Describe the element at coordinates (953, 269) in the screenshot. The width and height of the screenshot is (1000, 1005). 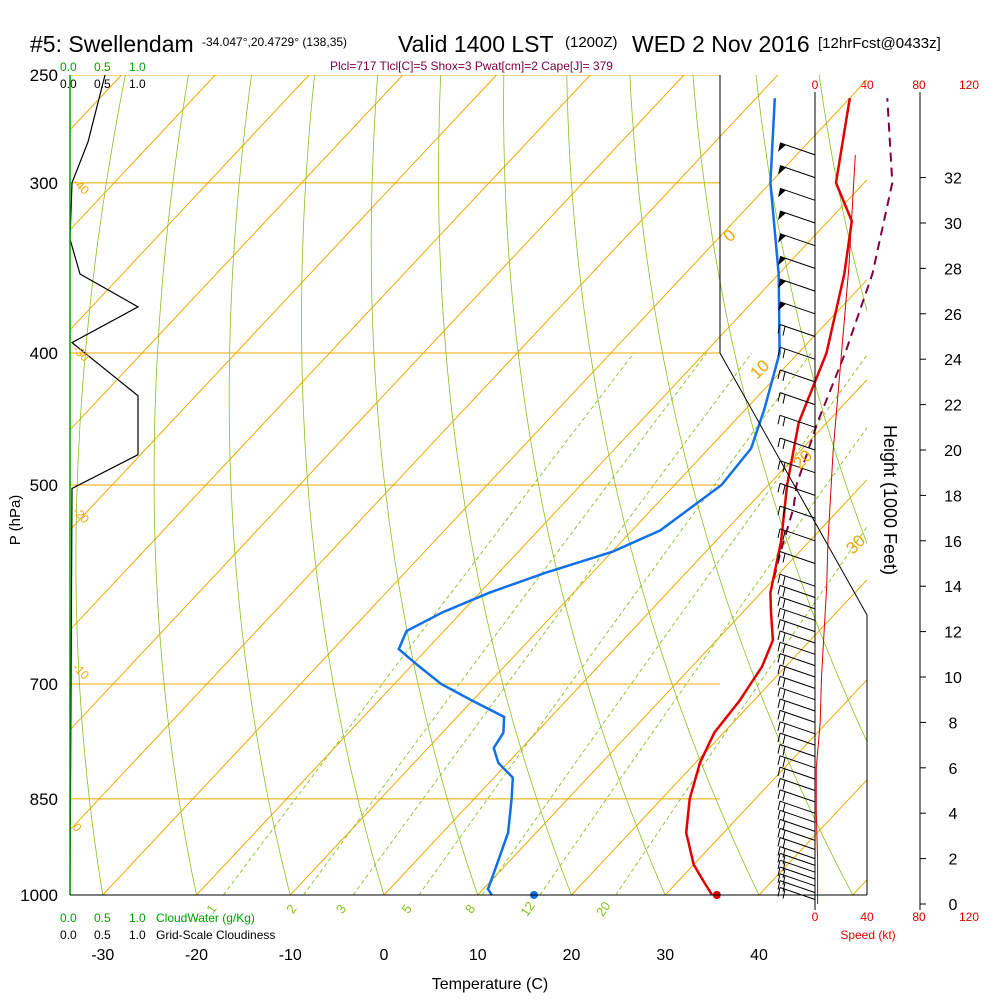
I see `height-tick-label: 28` at that location.